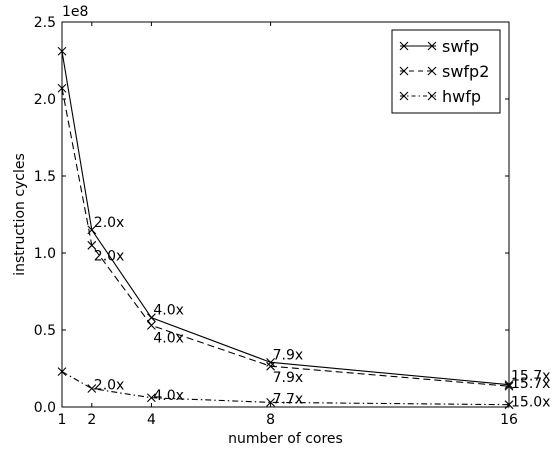  I want to click on legend-item-hwfp: hwfp, so click(440, 96).